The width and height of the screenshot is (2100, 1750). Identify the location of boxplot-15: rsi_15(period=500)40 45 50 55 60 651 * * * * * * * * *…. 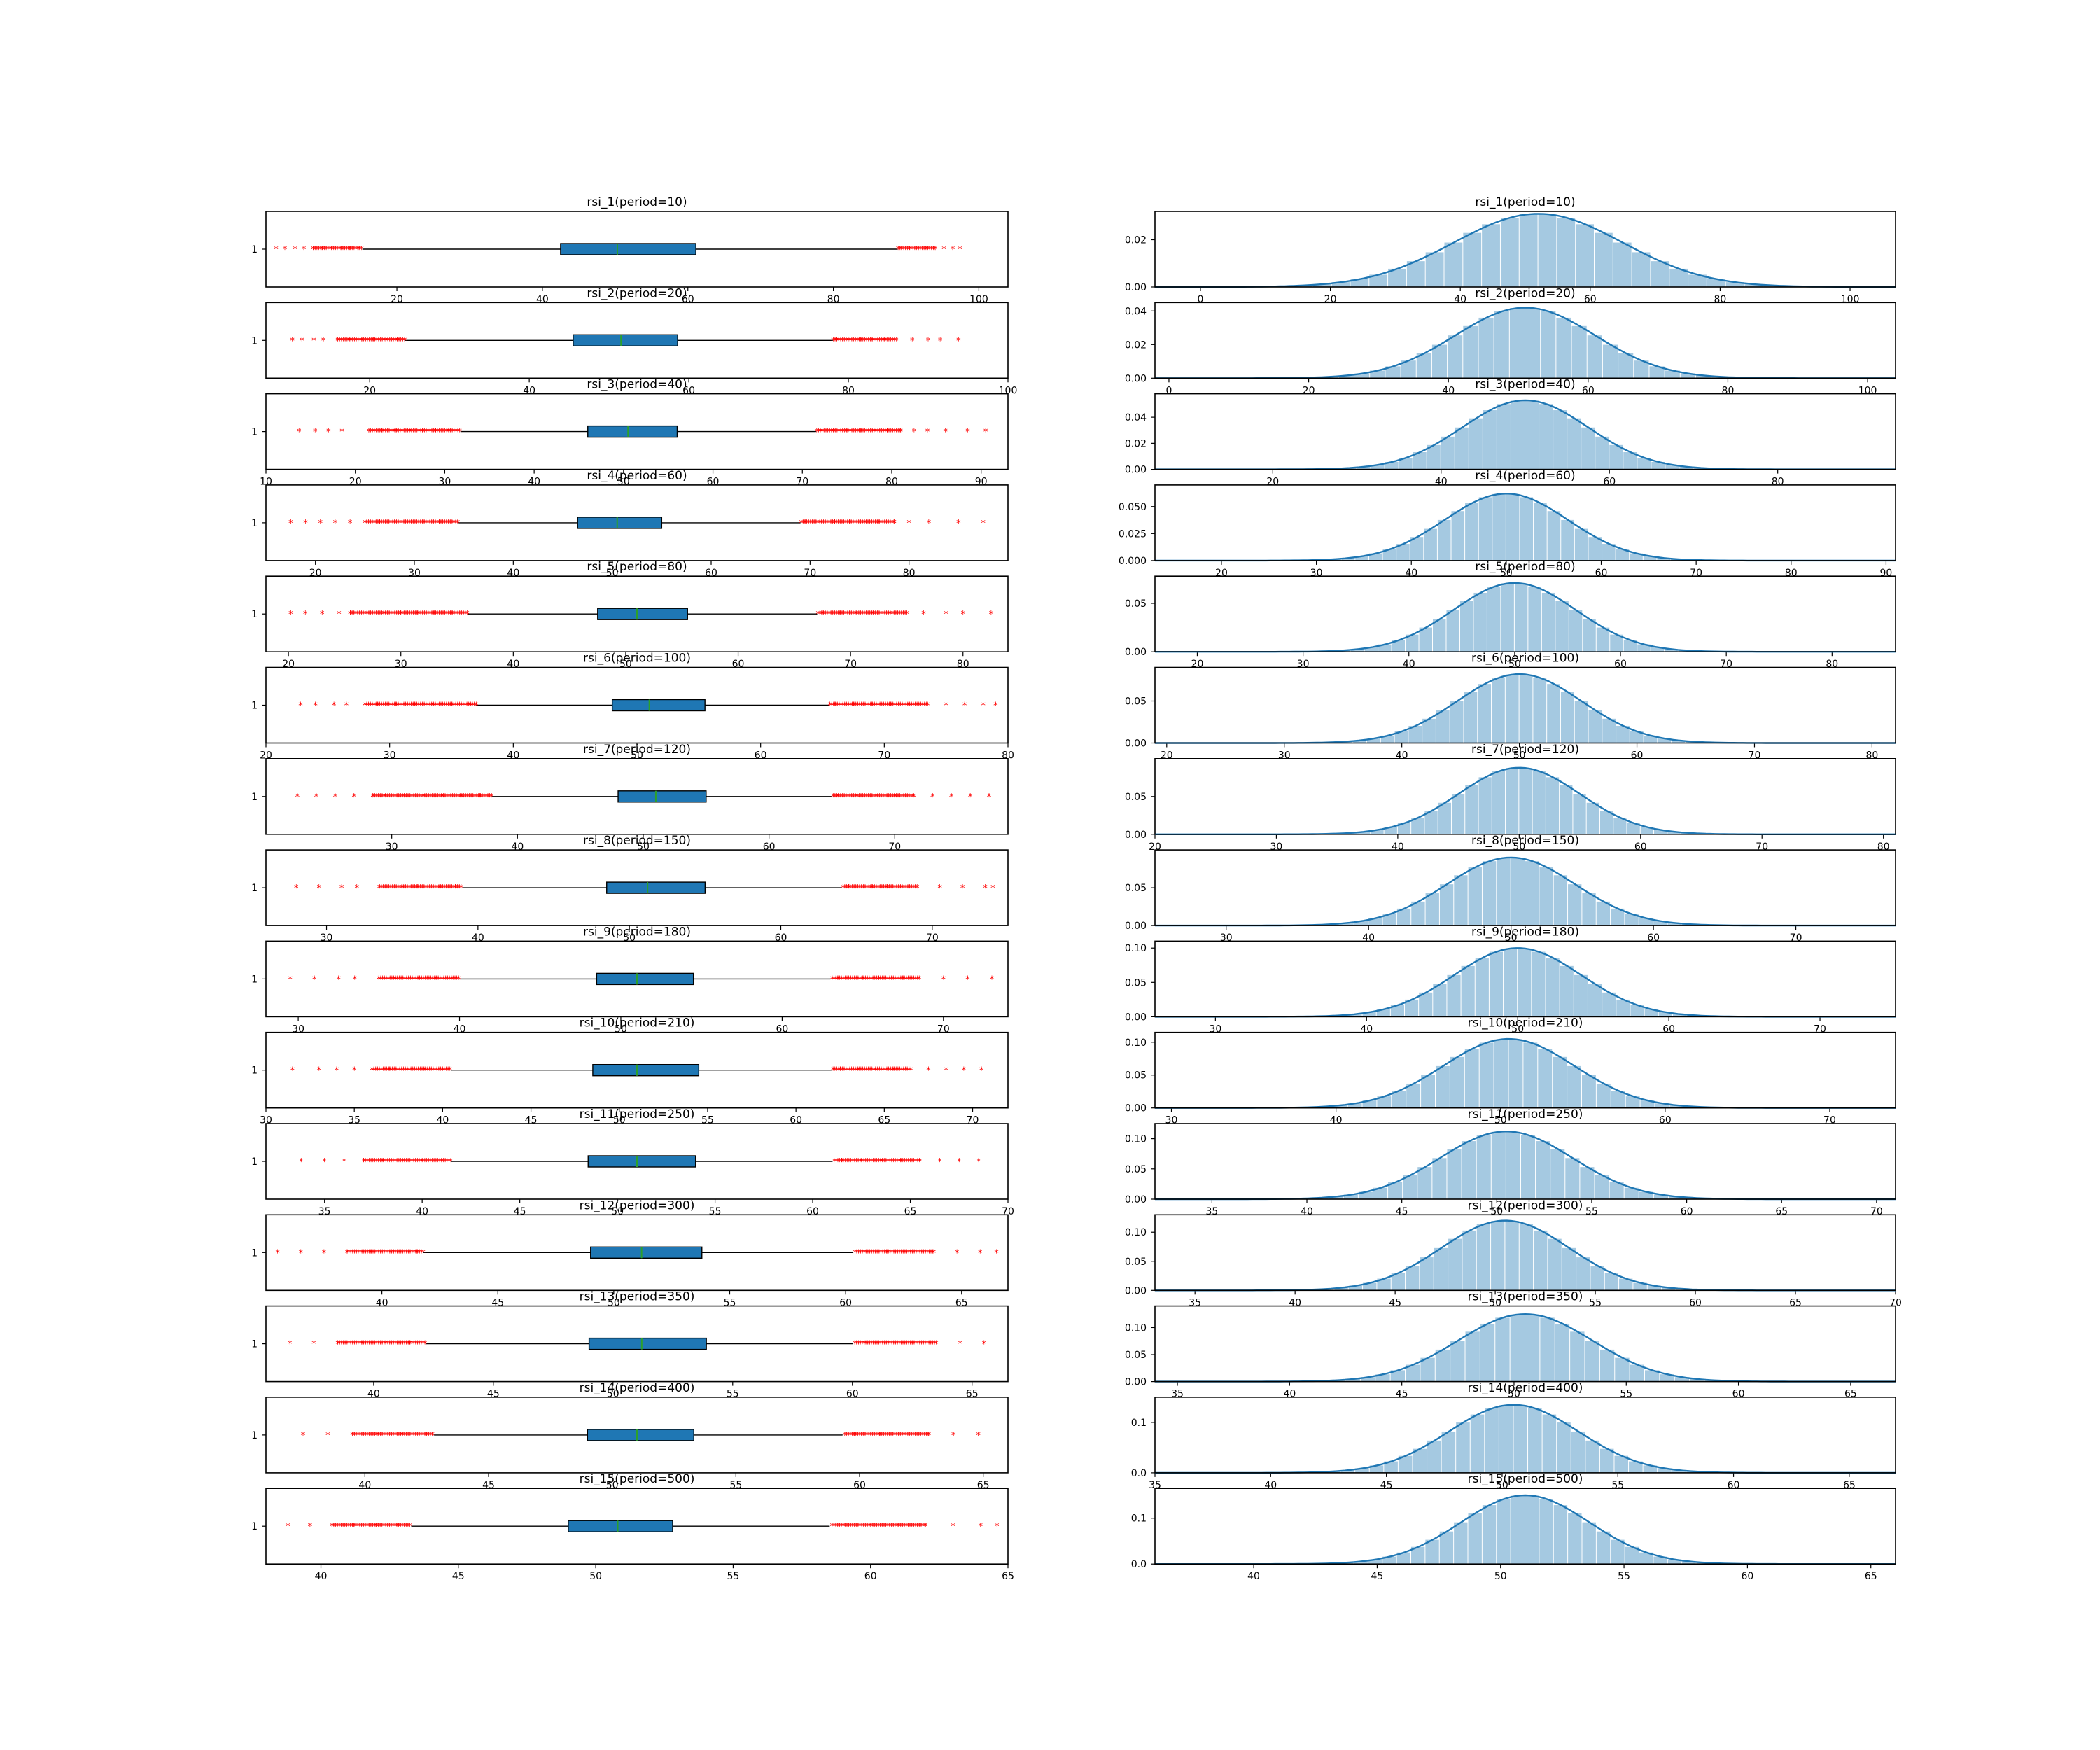
(632, 1527).